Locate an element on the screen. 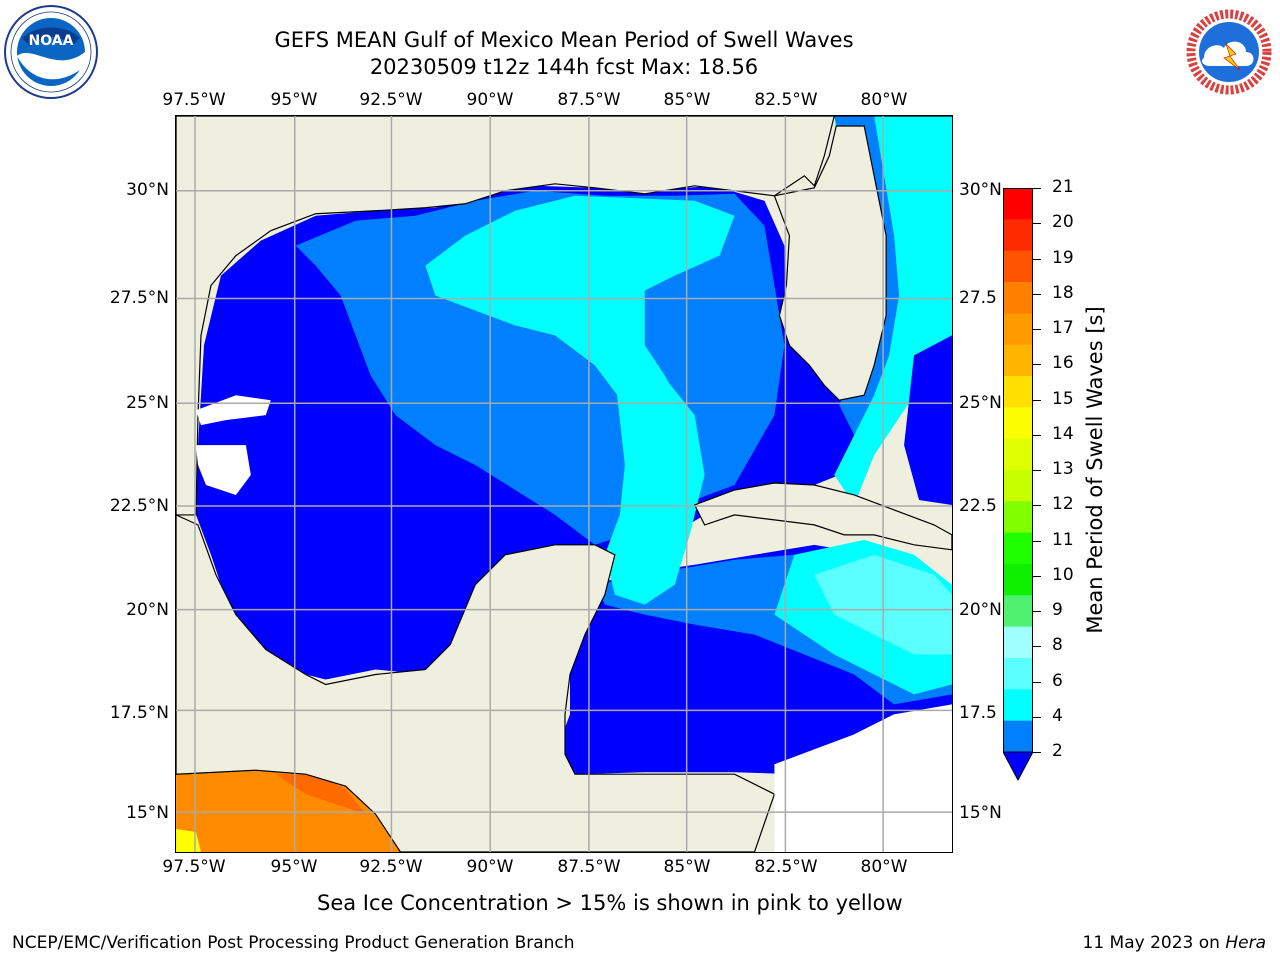  colorbar-tick-label: 9 is located at coordinates (1057, 610).